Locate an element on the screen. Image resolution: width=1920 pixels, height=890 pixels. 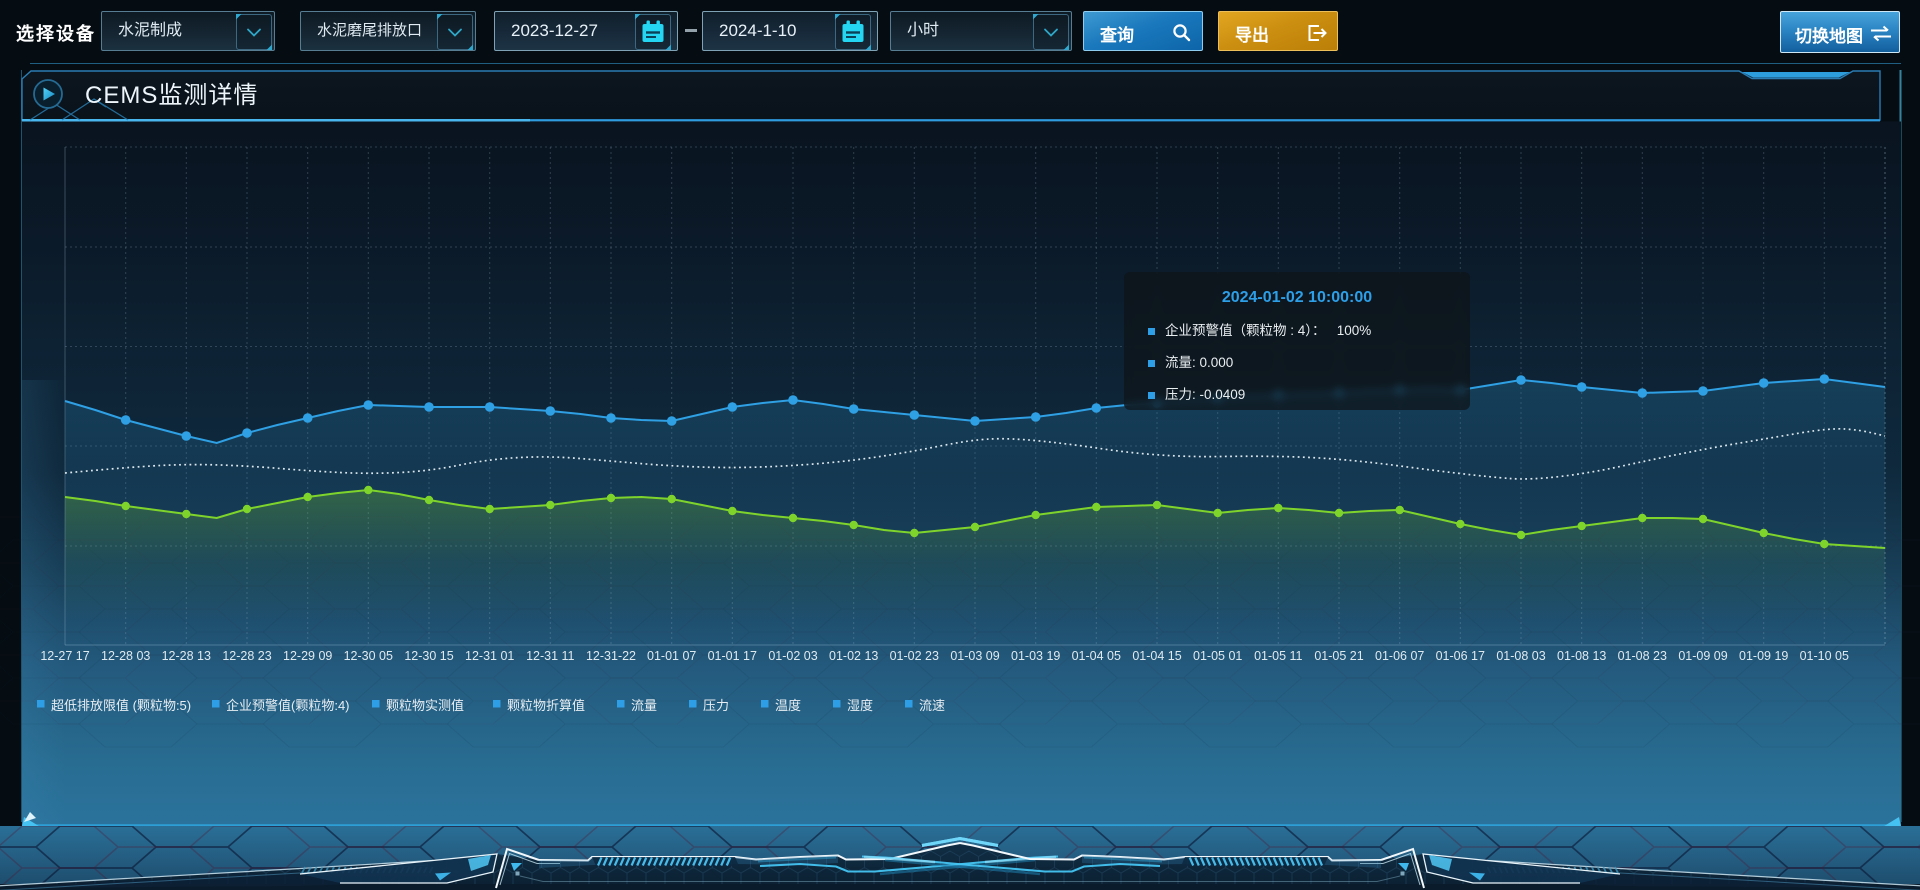
svg-text: 01-02 23 is located at coordinates (914, 656).